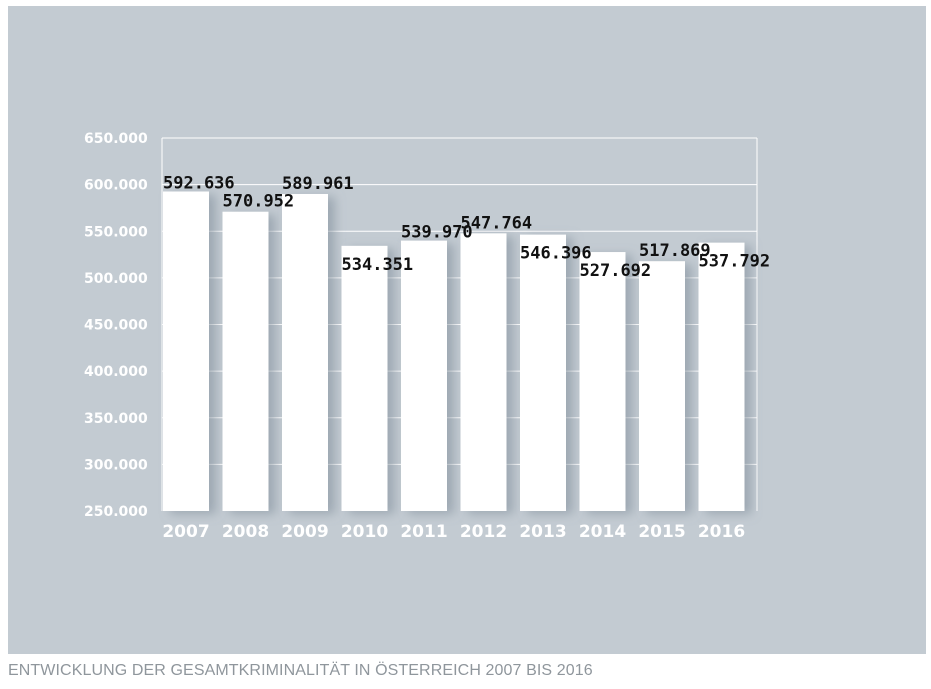 Image resolution: width=931 pixels, height=689 pixels. Describe the element at coordinates (245, 361) in the screenshot. I see `bar-2008` at that location.